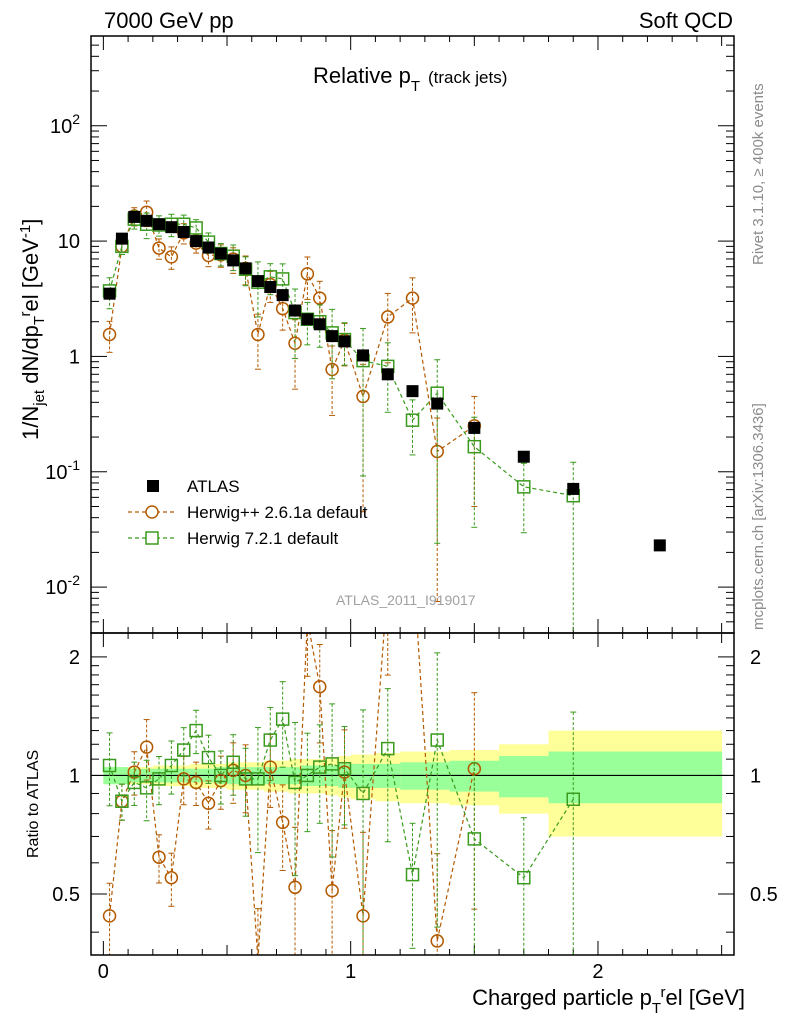 This screenshot has width=786, height=1024. What do you see at coordinates (262, 538) in the screenshot?
I see `legend-label-herwig7: Herwig 7.2.1 default` at bounding box center [262, 538].